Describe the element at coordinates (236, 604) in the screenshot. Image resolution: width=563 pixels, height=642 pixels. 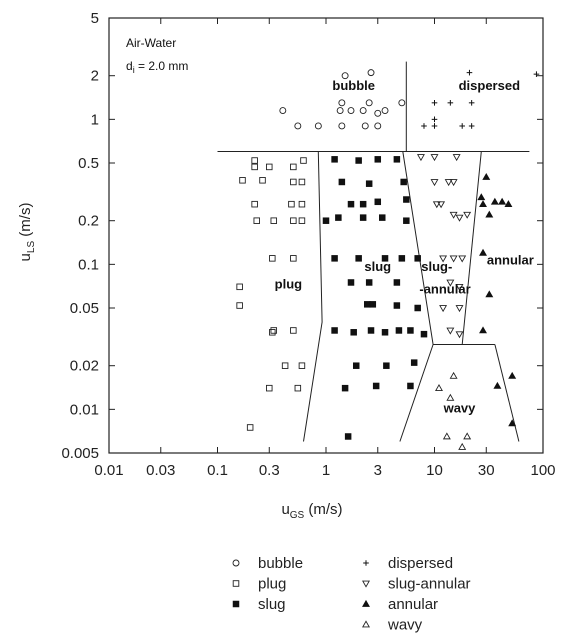
I see `legend-marker-slug` at that location.